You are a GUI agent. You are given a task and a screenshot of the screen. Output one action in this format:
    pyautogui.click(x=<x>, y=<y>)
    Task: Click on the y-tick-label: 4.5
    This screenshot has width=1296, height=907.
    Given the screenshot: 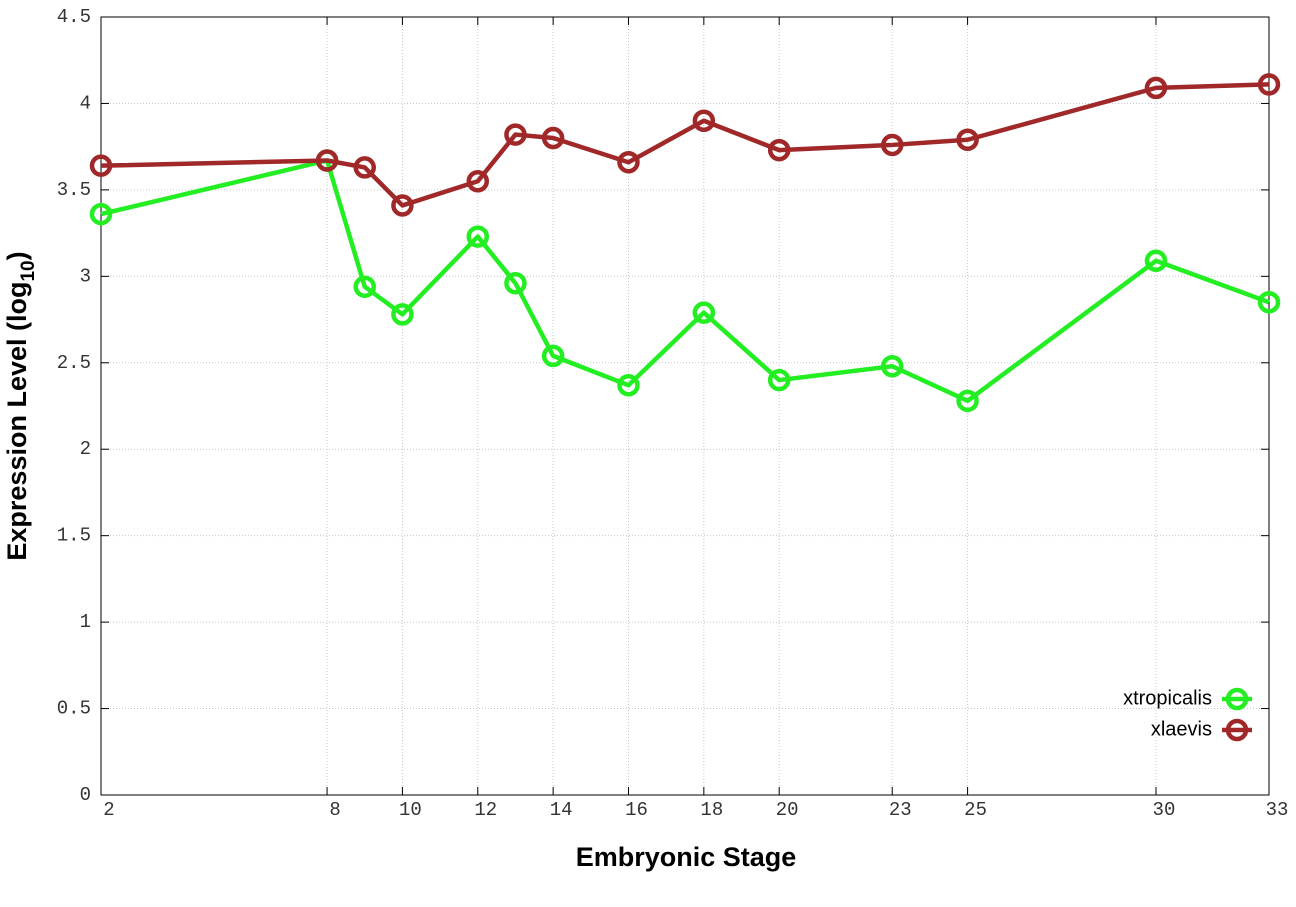 What is the action you would take?
    pyautogui.click(x=74, y=17)
    